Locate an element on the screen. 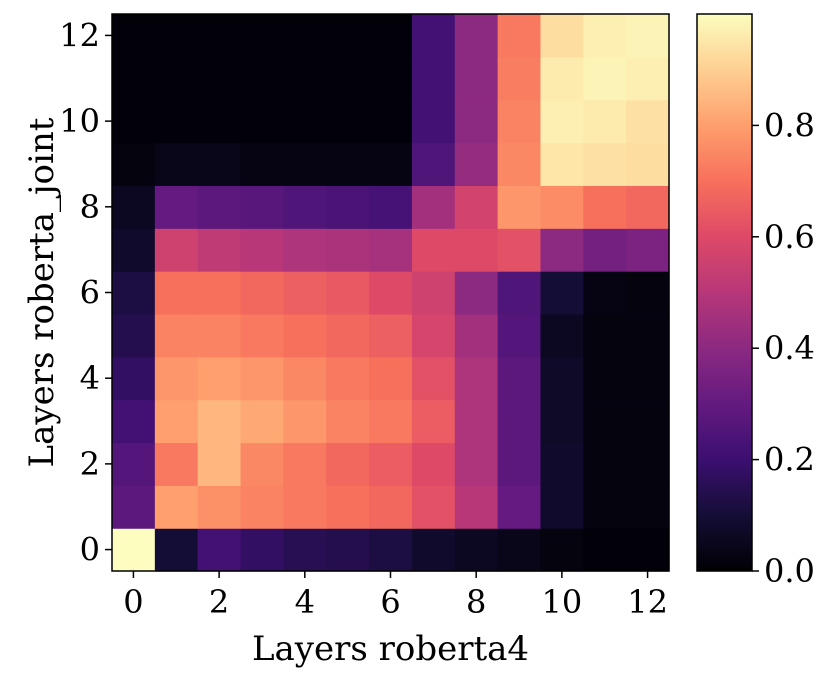  y-tick-label-2: 2 is located at coordinates (90, 464).